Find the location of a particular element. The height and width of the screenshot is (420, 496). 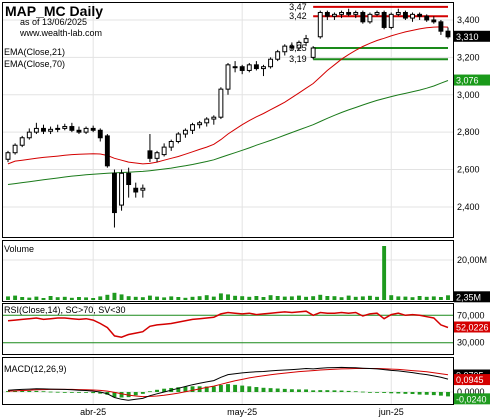

histogram-last-badge-bg is located at coordinates (472, 399).